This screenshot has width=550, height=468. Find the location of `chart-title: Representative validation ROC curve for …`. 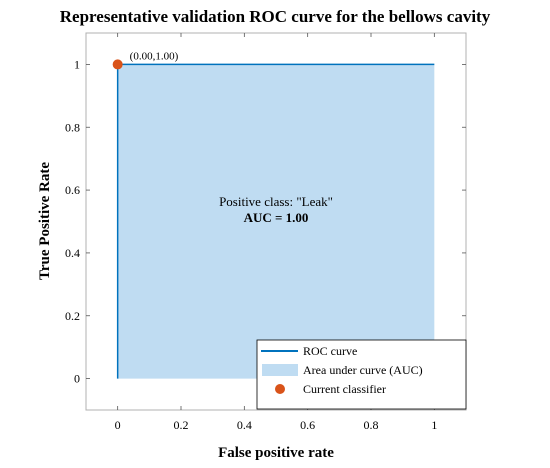

chart-title: Representative validation ROC curve for … is located at coordinates (275, 16).